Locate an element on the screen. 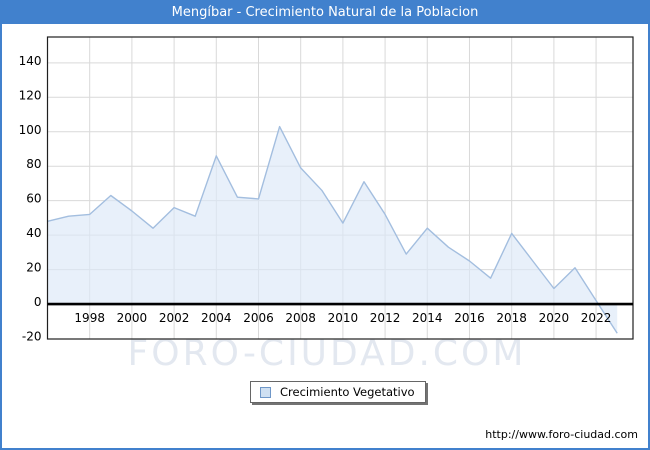  y-axis-labels: -20 0 20 40 60 80 100 120 140 is located at coordinates (30, 199).